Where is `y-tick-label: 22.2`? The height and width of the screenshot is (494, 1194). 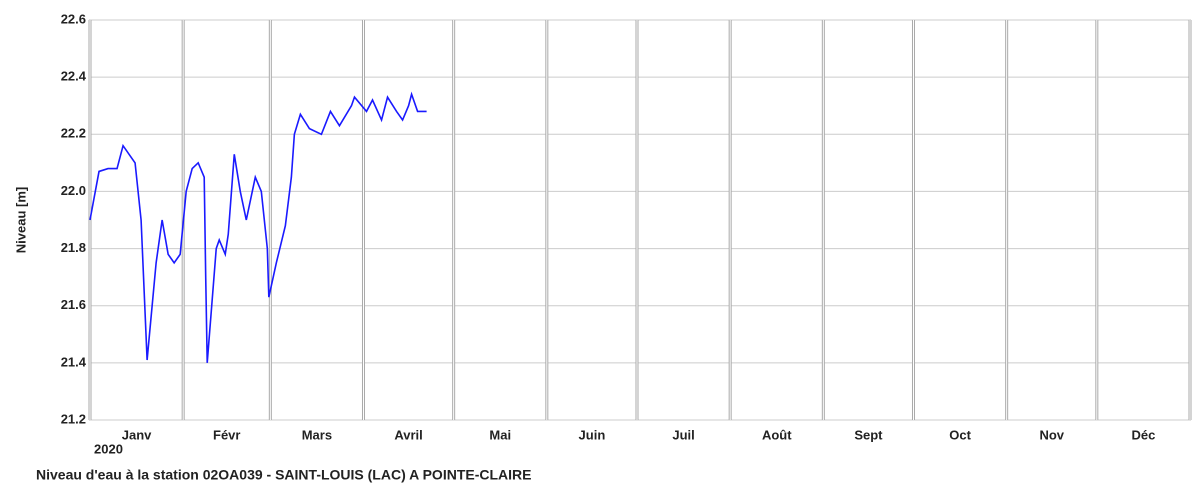
y-tick-label: 22.2 is located at coordinates (73, 133).